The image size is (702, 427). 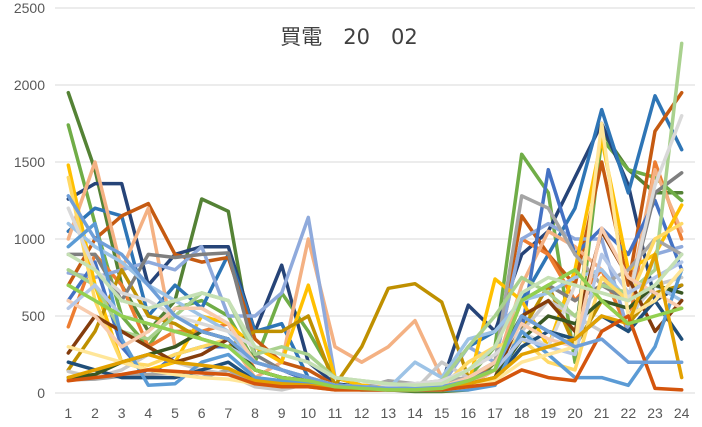 What do you see at coordinates (122, 413) in the screenshot?
I see `x-tick-label: 3` at bounding box center [122, 413].